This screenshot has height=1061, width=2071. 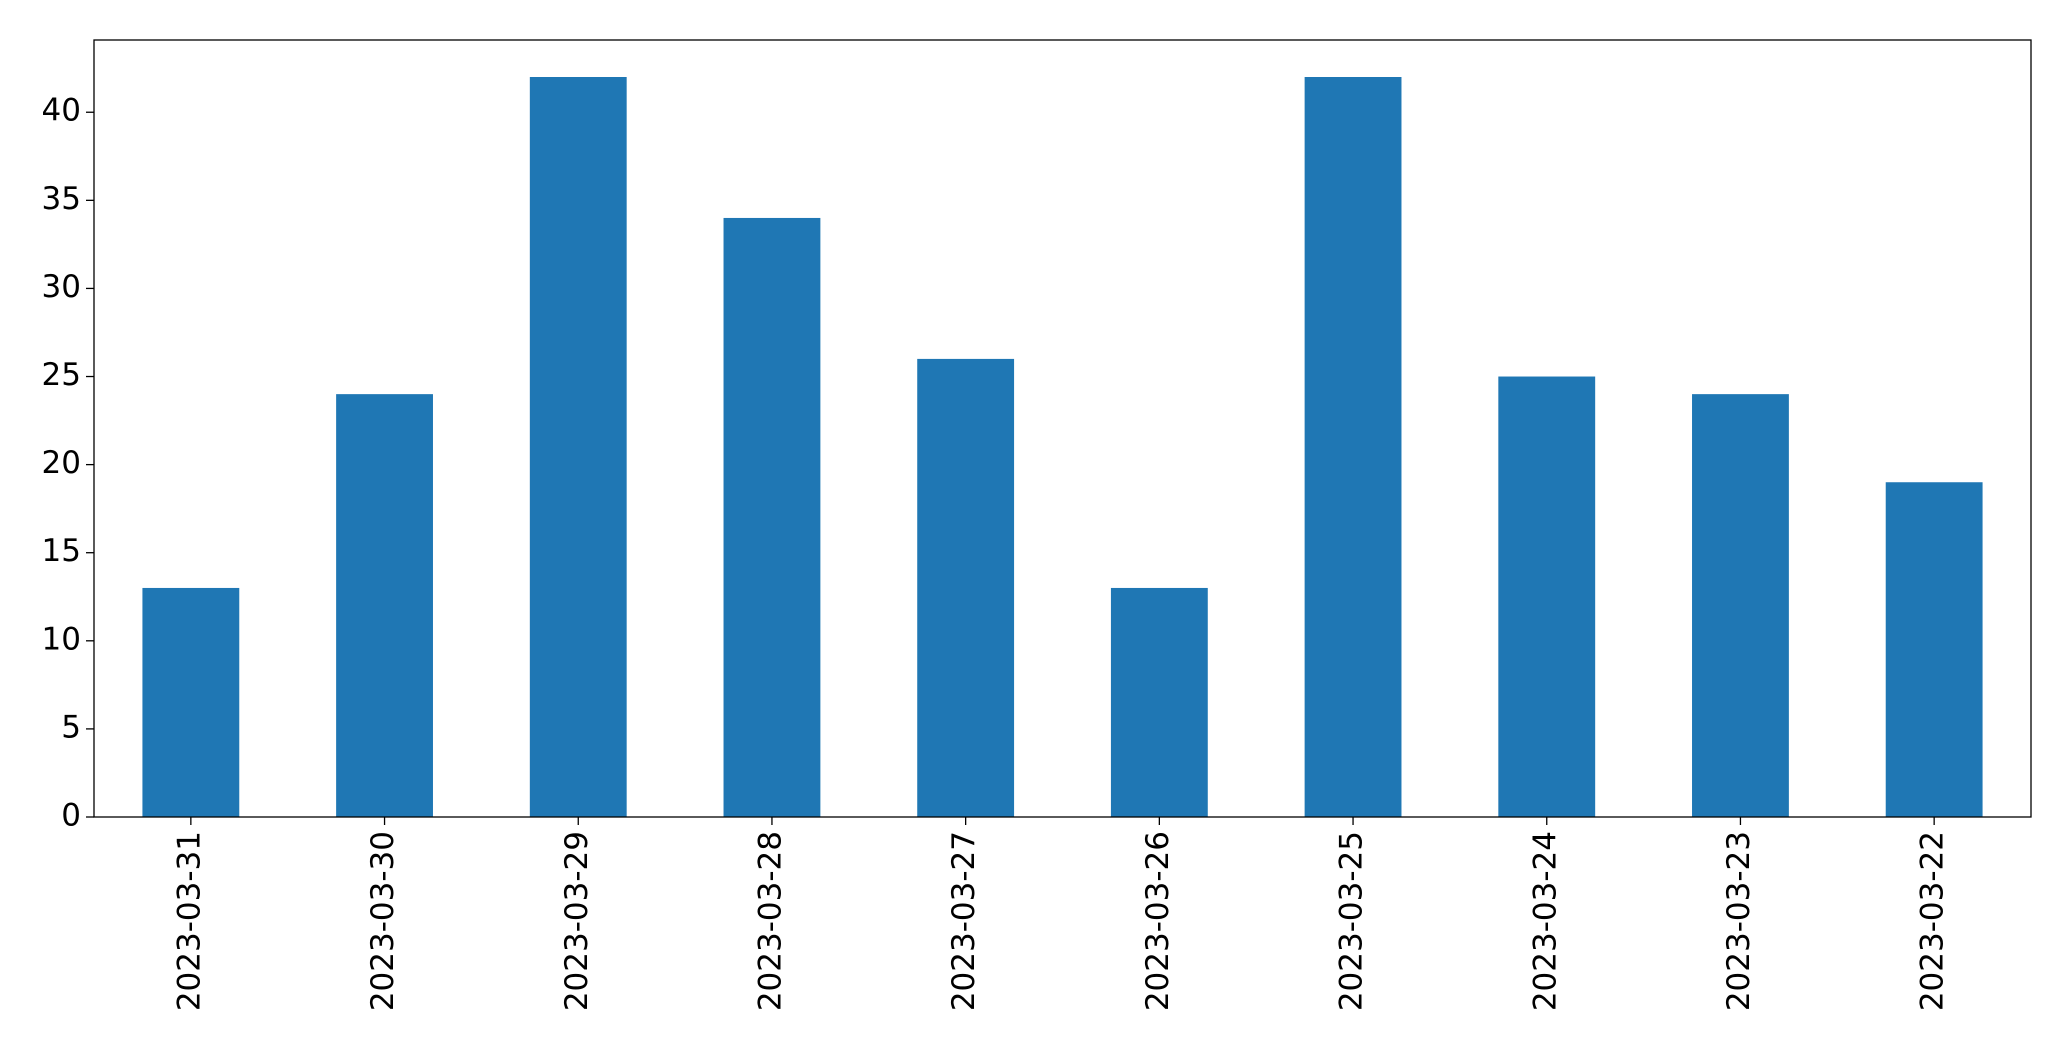 I want to click on x-tick-label: 2023-03-28, so click(x=770, y=921).